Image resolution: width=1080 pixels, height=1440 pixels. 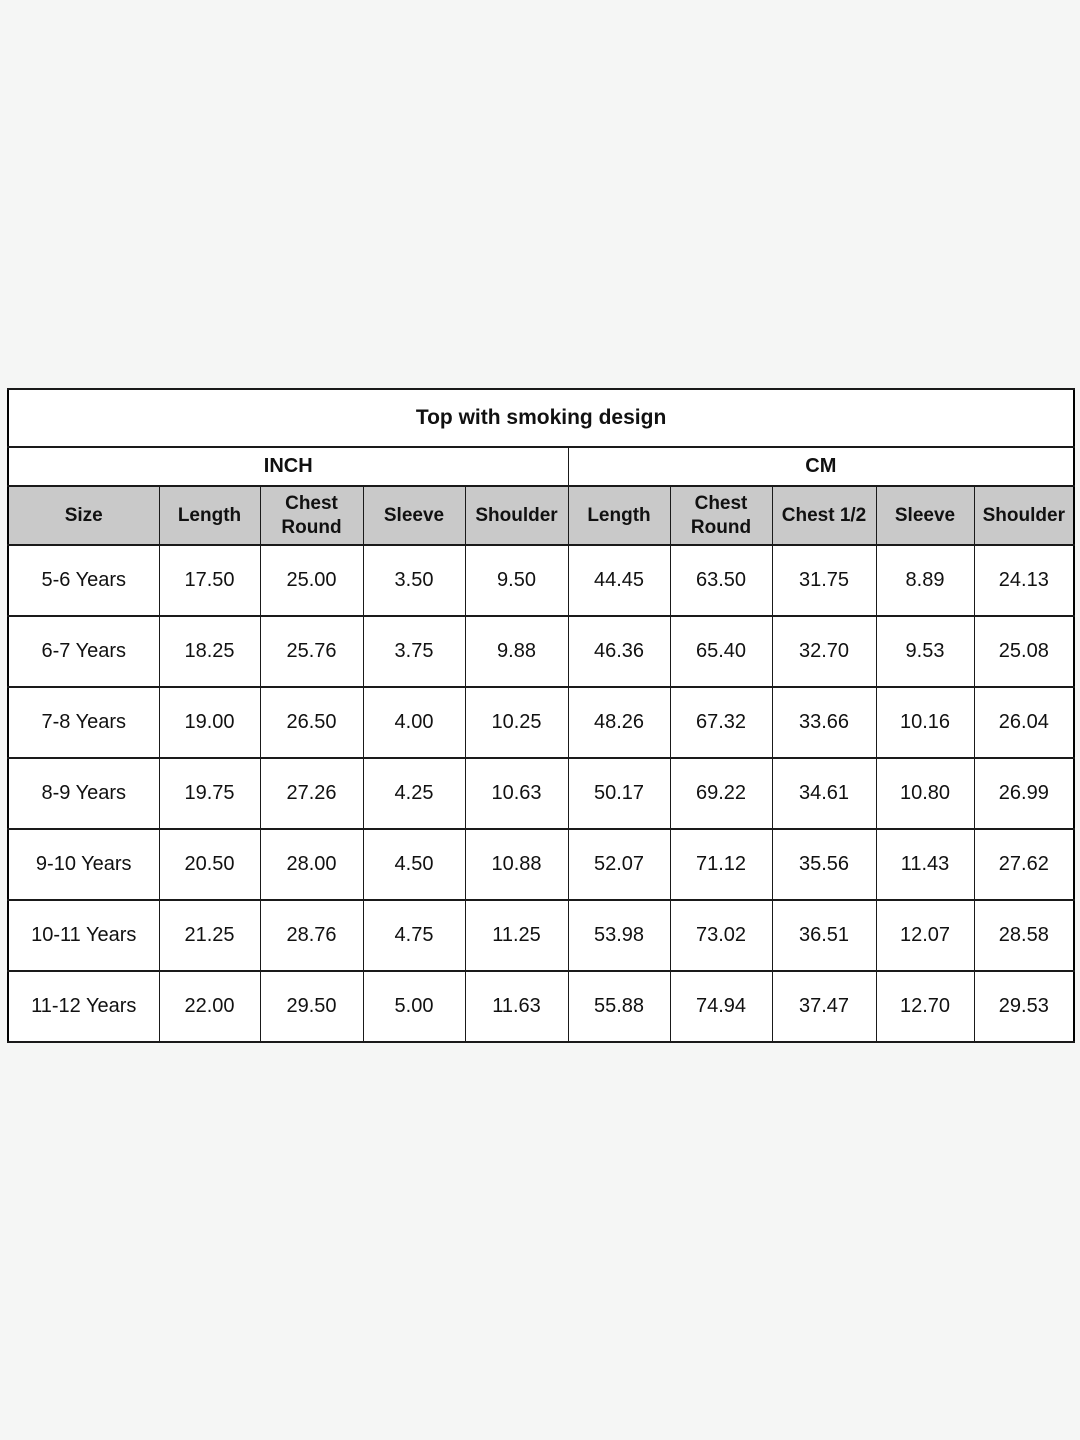 I want to click on column-header-chest-round-cm: Chest Round, so click(x=721, y=515).